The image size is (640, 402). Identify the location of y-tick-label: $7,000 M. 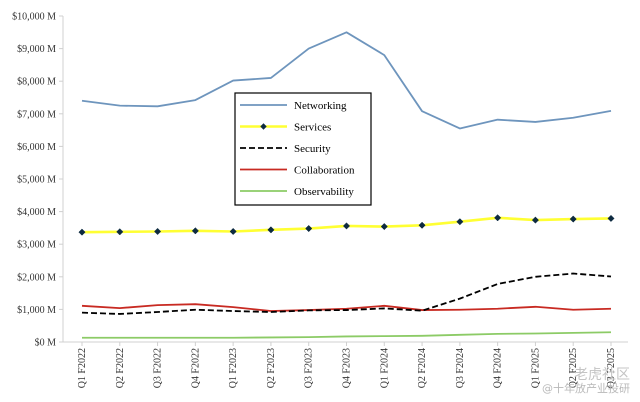
(36, 114).